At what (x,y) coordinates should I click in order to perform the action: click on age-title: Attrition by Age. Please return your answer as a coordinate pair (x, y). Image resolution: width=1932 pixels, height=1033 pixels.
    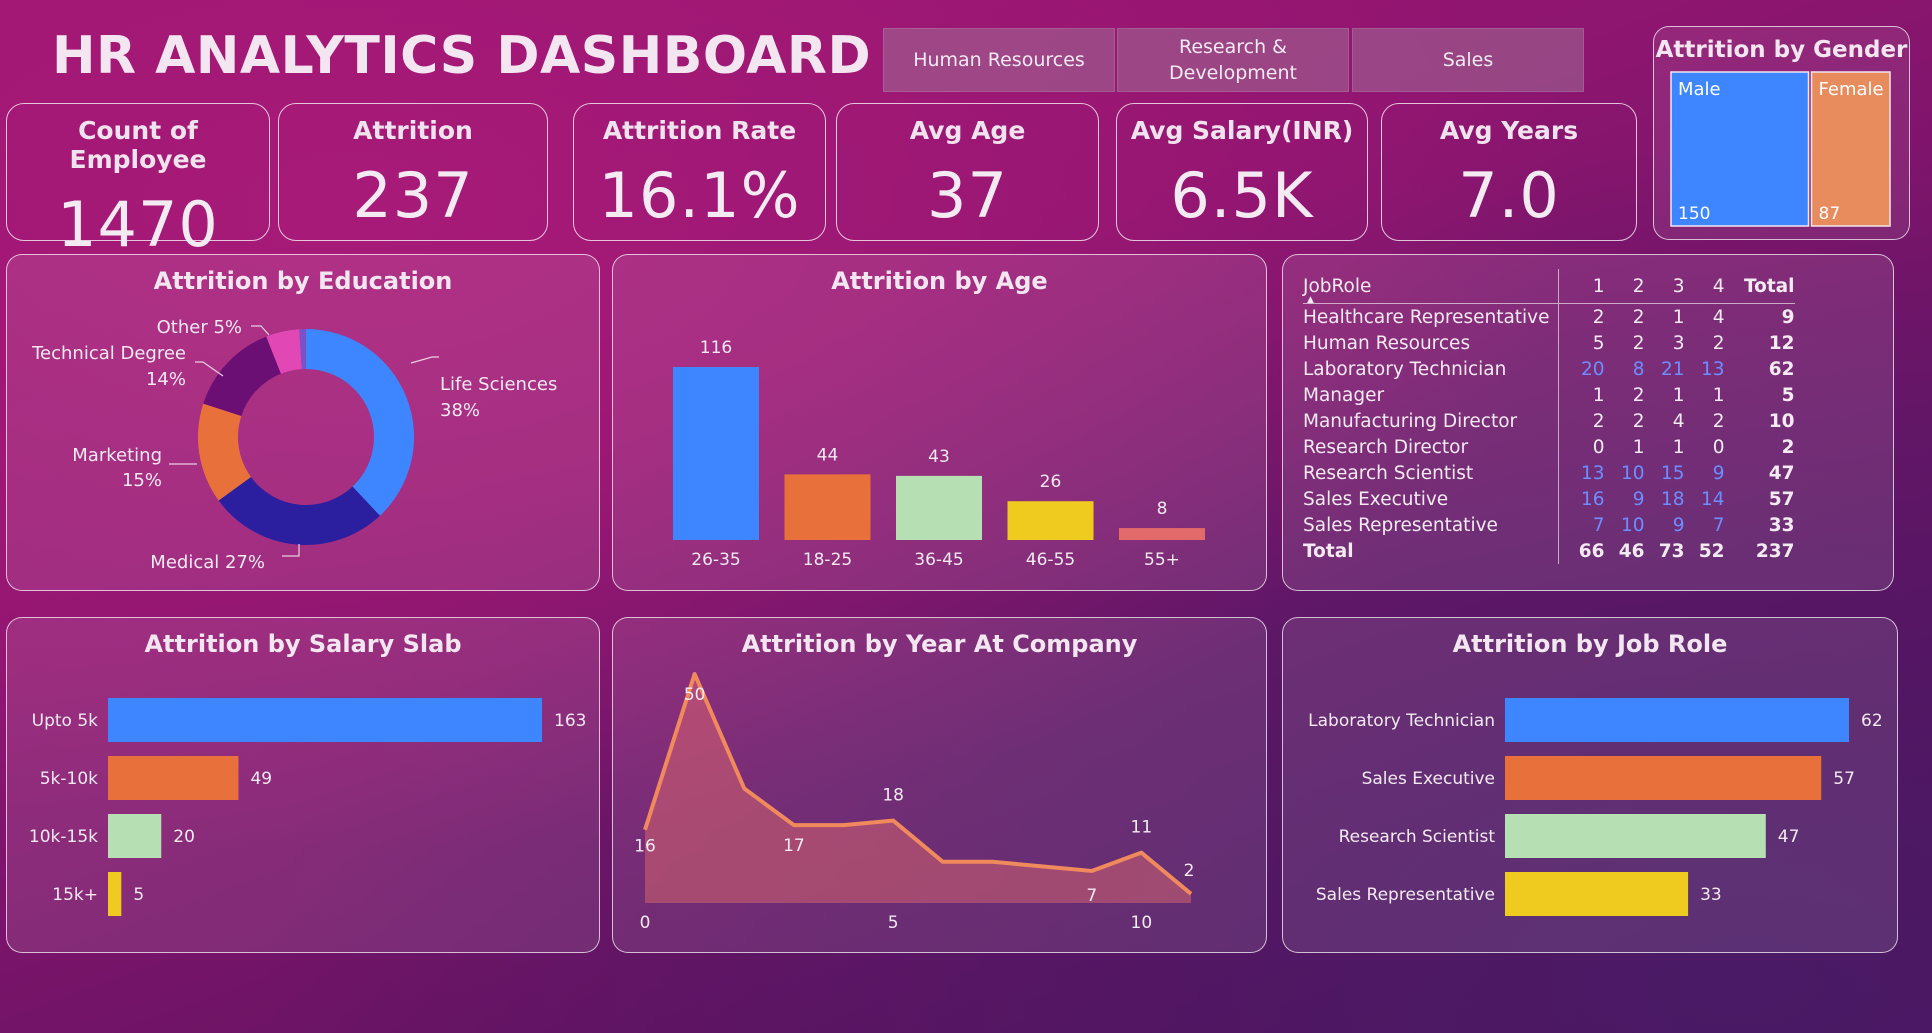
    Looking at the image, I should click on (939, 281).